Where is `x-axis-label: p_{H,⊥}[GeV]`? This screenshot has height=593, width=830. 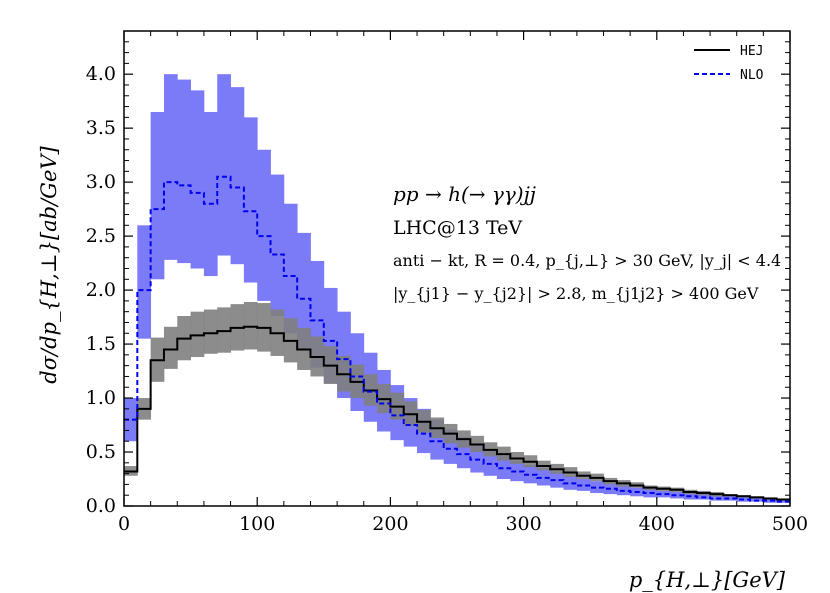
x-axis-label: p_{H,⊥}[GeV] is located at coordinates (707, 580).